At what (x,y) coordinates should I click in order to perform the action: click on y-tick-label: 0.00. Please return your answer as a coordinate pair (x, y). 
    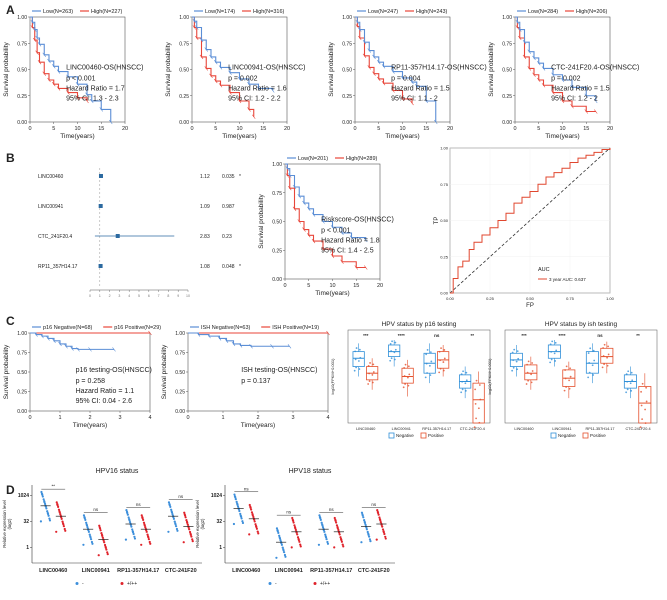
    Looking at the image, I should click on (22, 412).